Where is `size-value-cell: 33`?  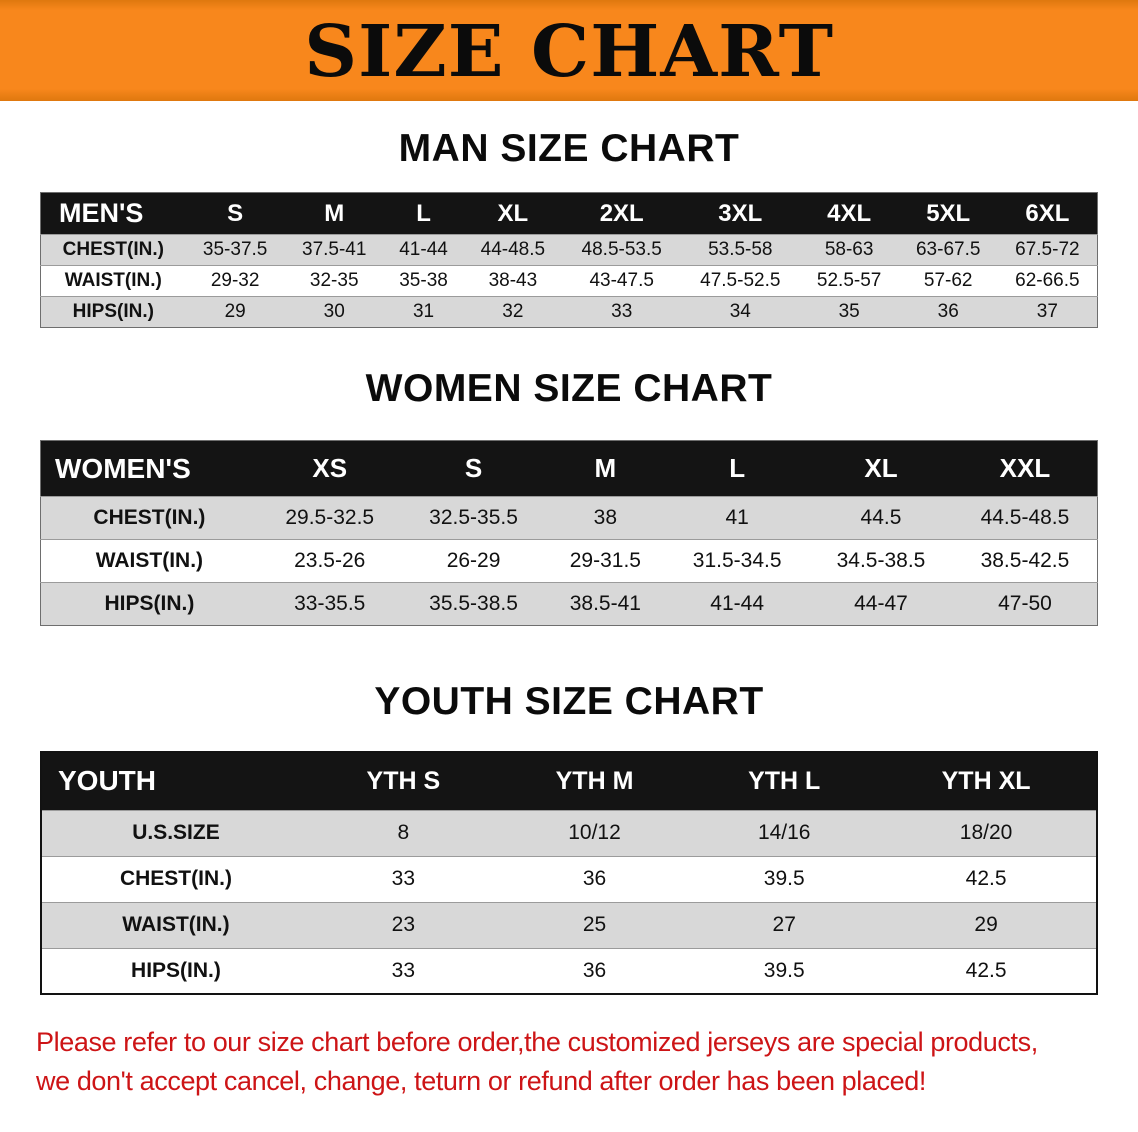
size-value-cell: 33 is located at coordinates (403, 878).